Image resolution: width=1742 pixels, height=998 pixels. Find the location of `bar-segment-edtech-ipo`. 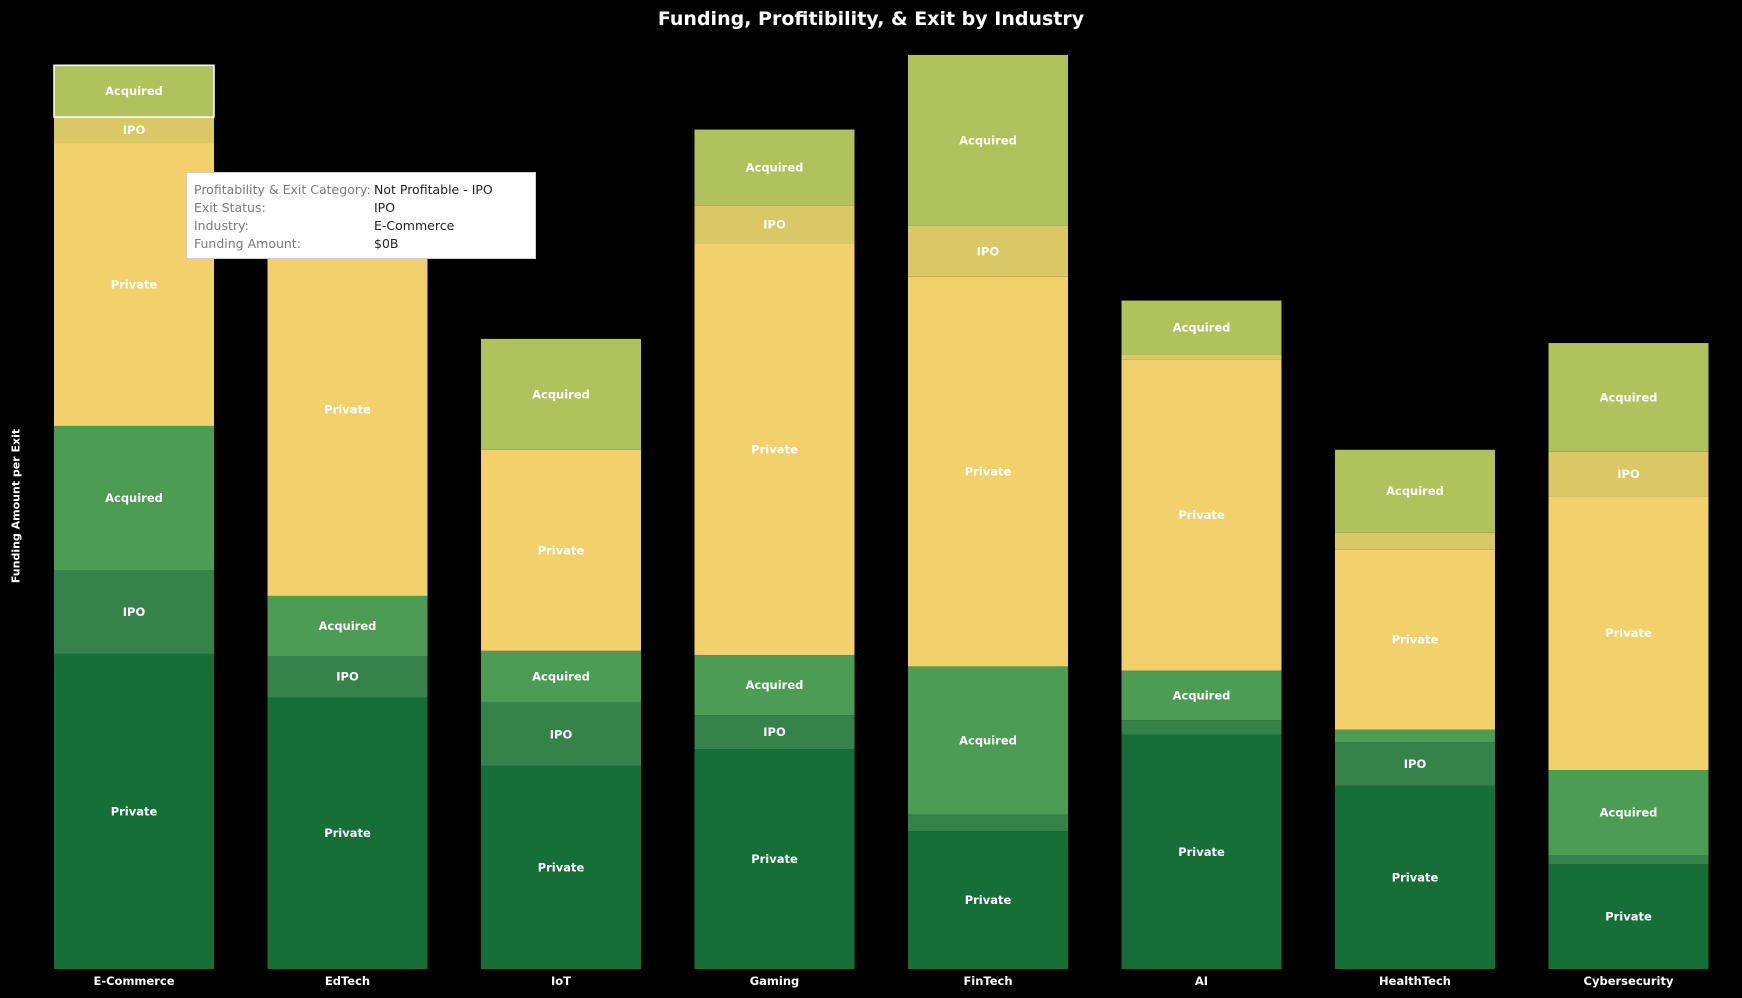

bar-segment-edtech-ipo is located at coordinates (347, 677).